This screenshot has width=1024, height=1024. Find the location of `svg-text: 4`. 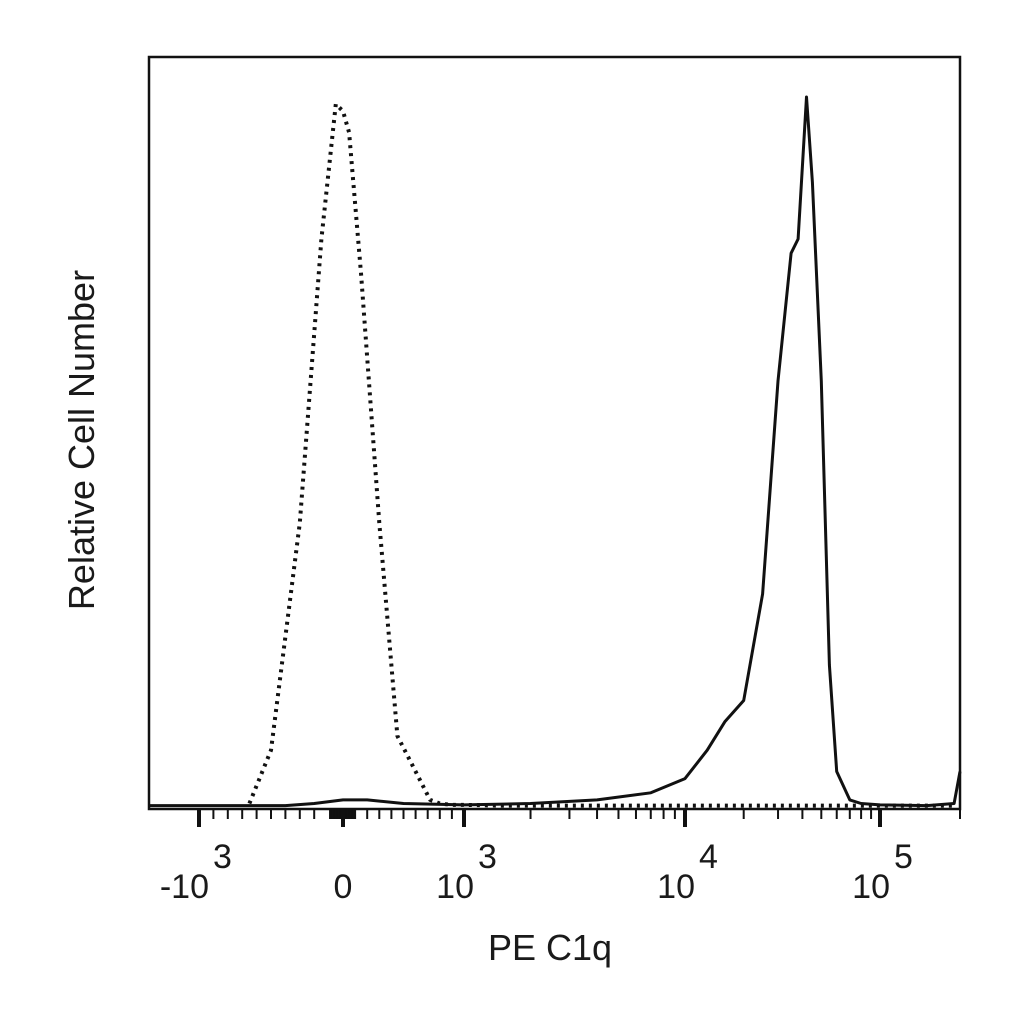

svg-text: 4 is located at coordinates (708, 857).